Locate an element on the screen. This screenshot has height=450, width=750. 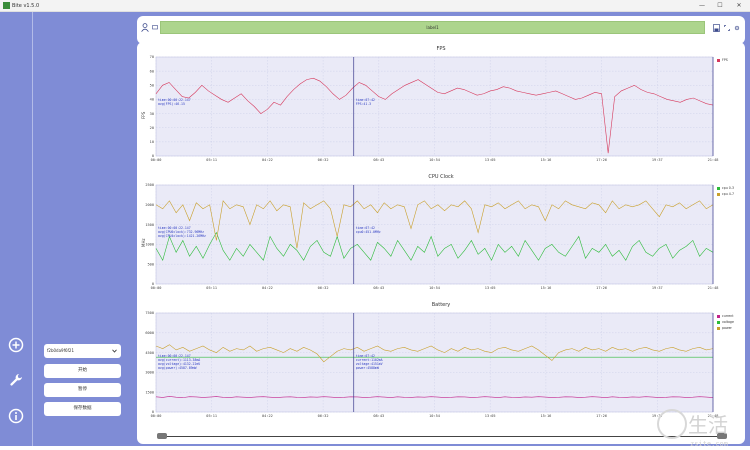
y-tick-label: 2500 is located at coordinates (149, 185).